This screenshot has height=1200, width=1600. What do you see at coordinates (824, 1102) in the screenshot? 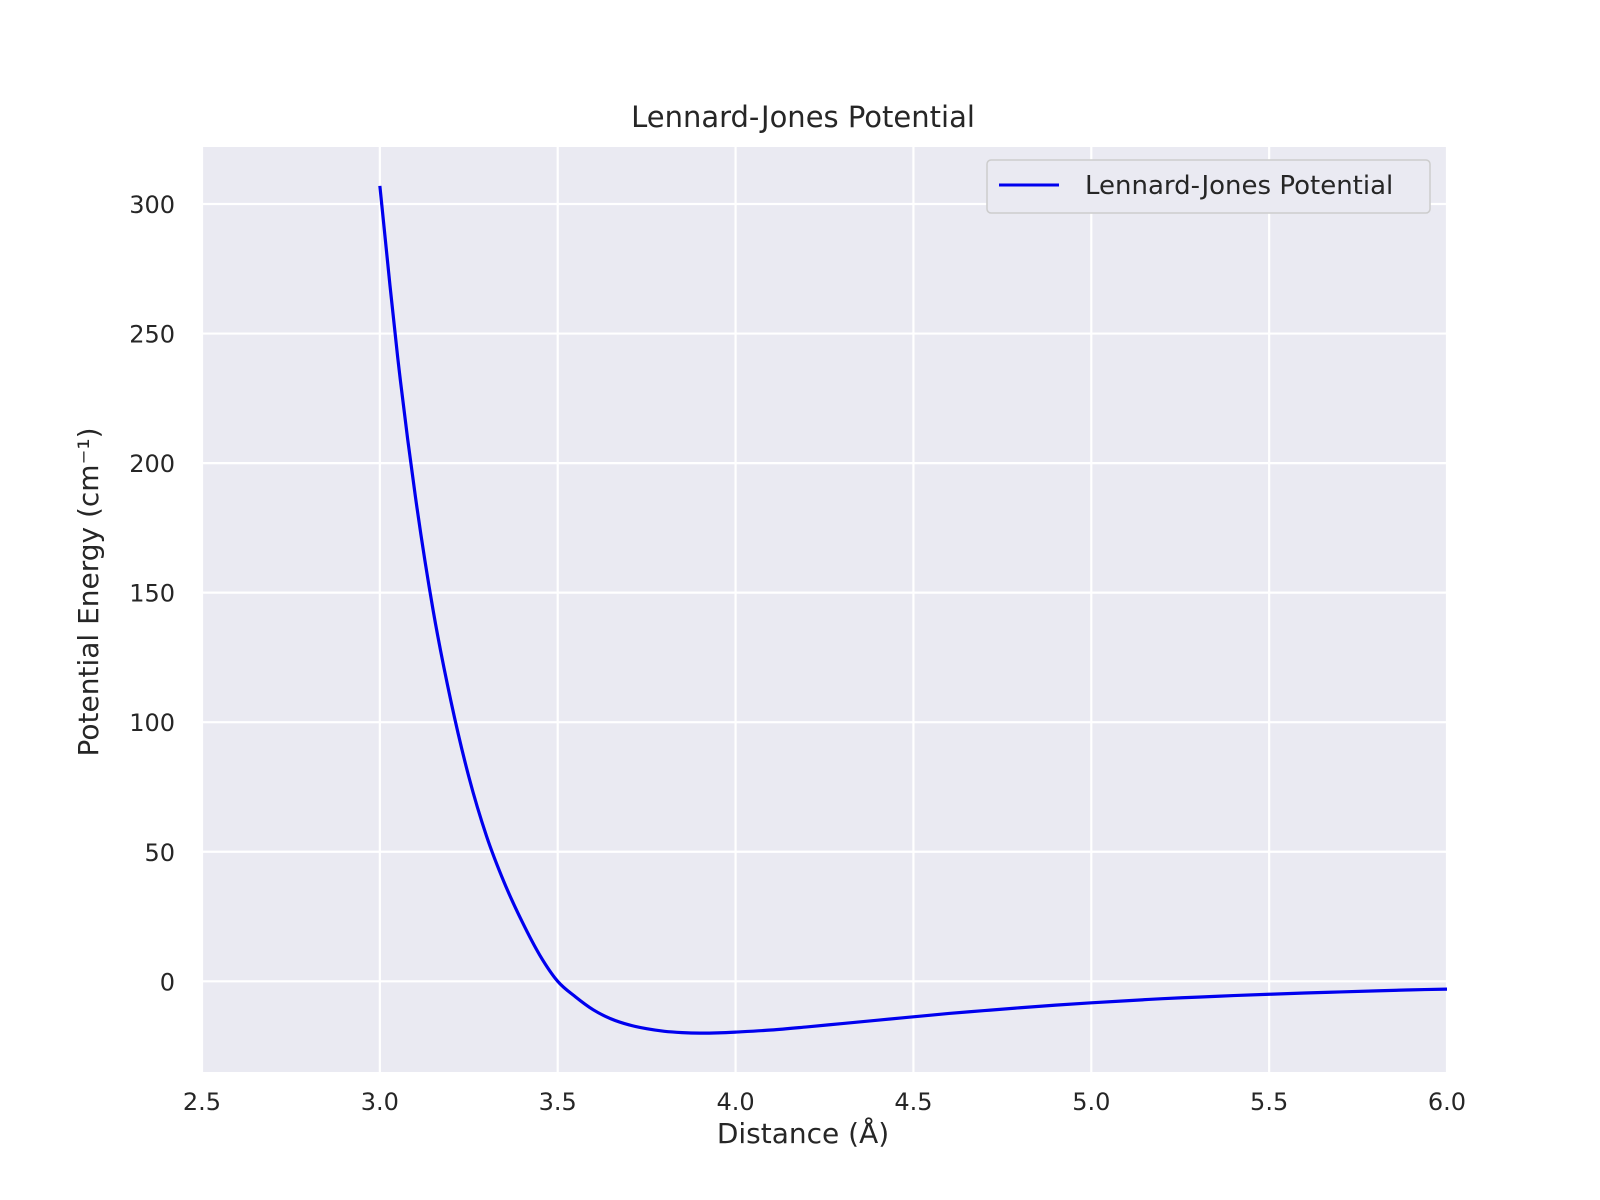
I see `x-tick-labels: 2.5 3.0 3.5 4.0 4.5 5.0 5.5 6.0` at bounding box center [824, 1102].